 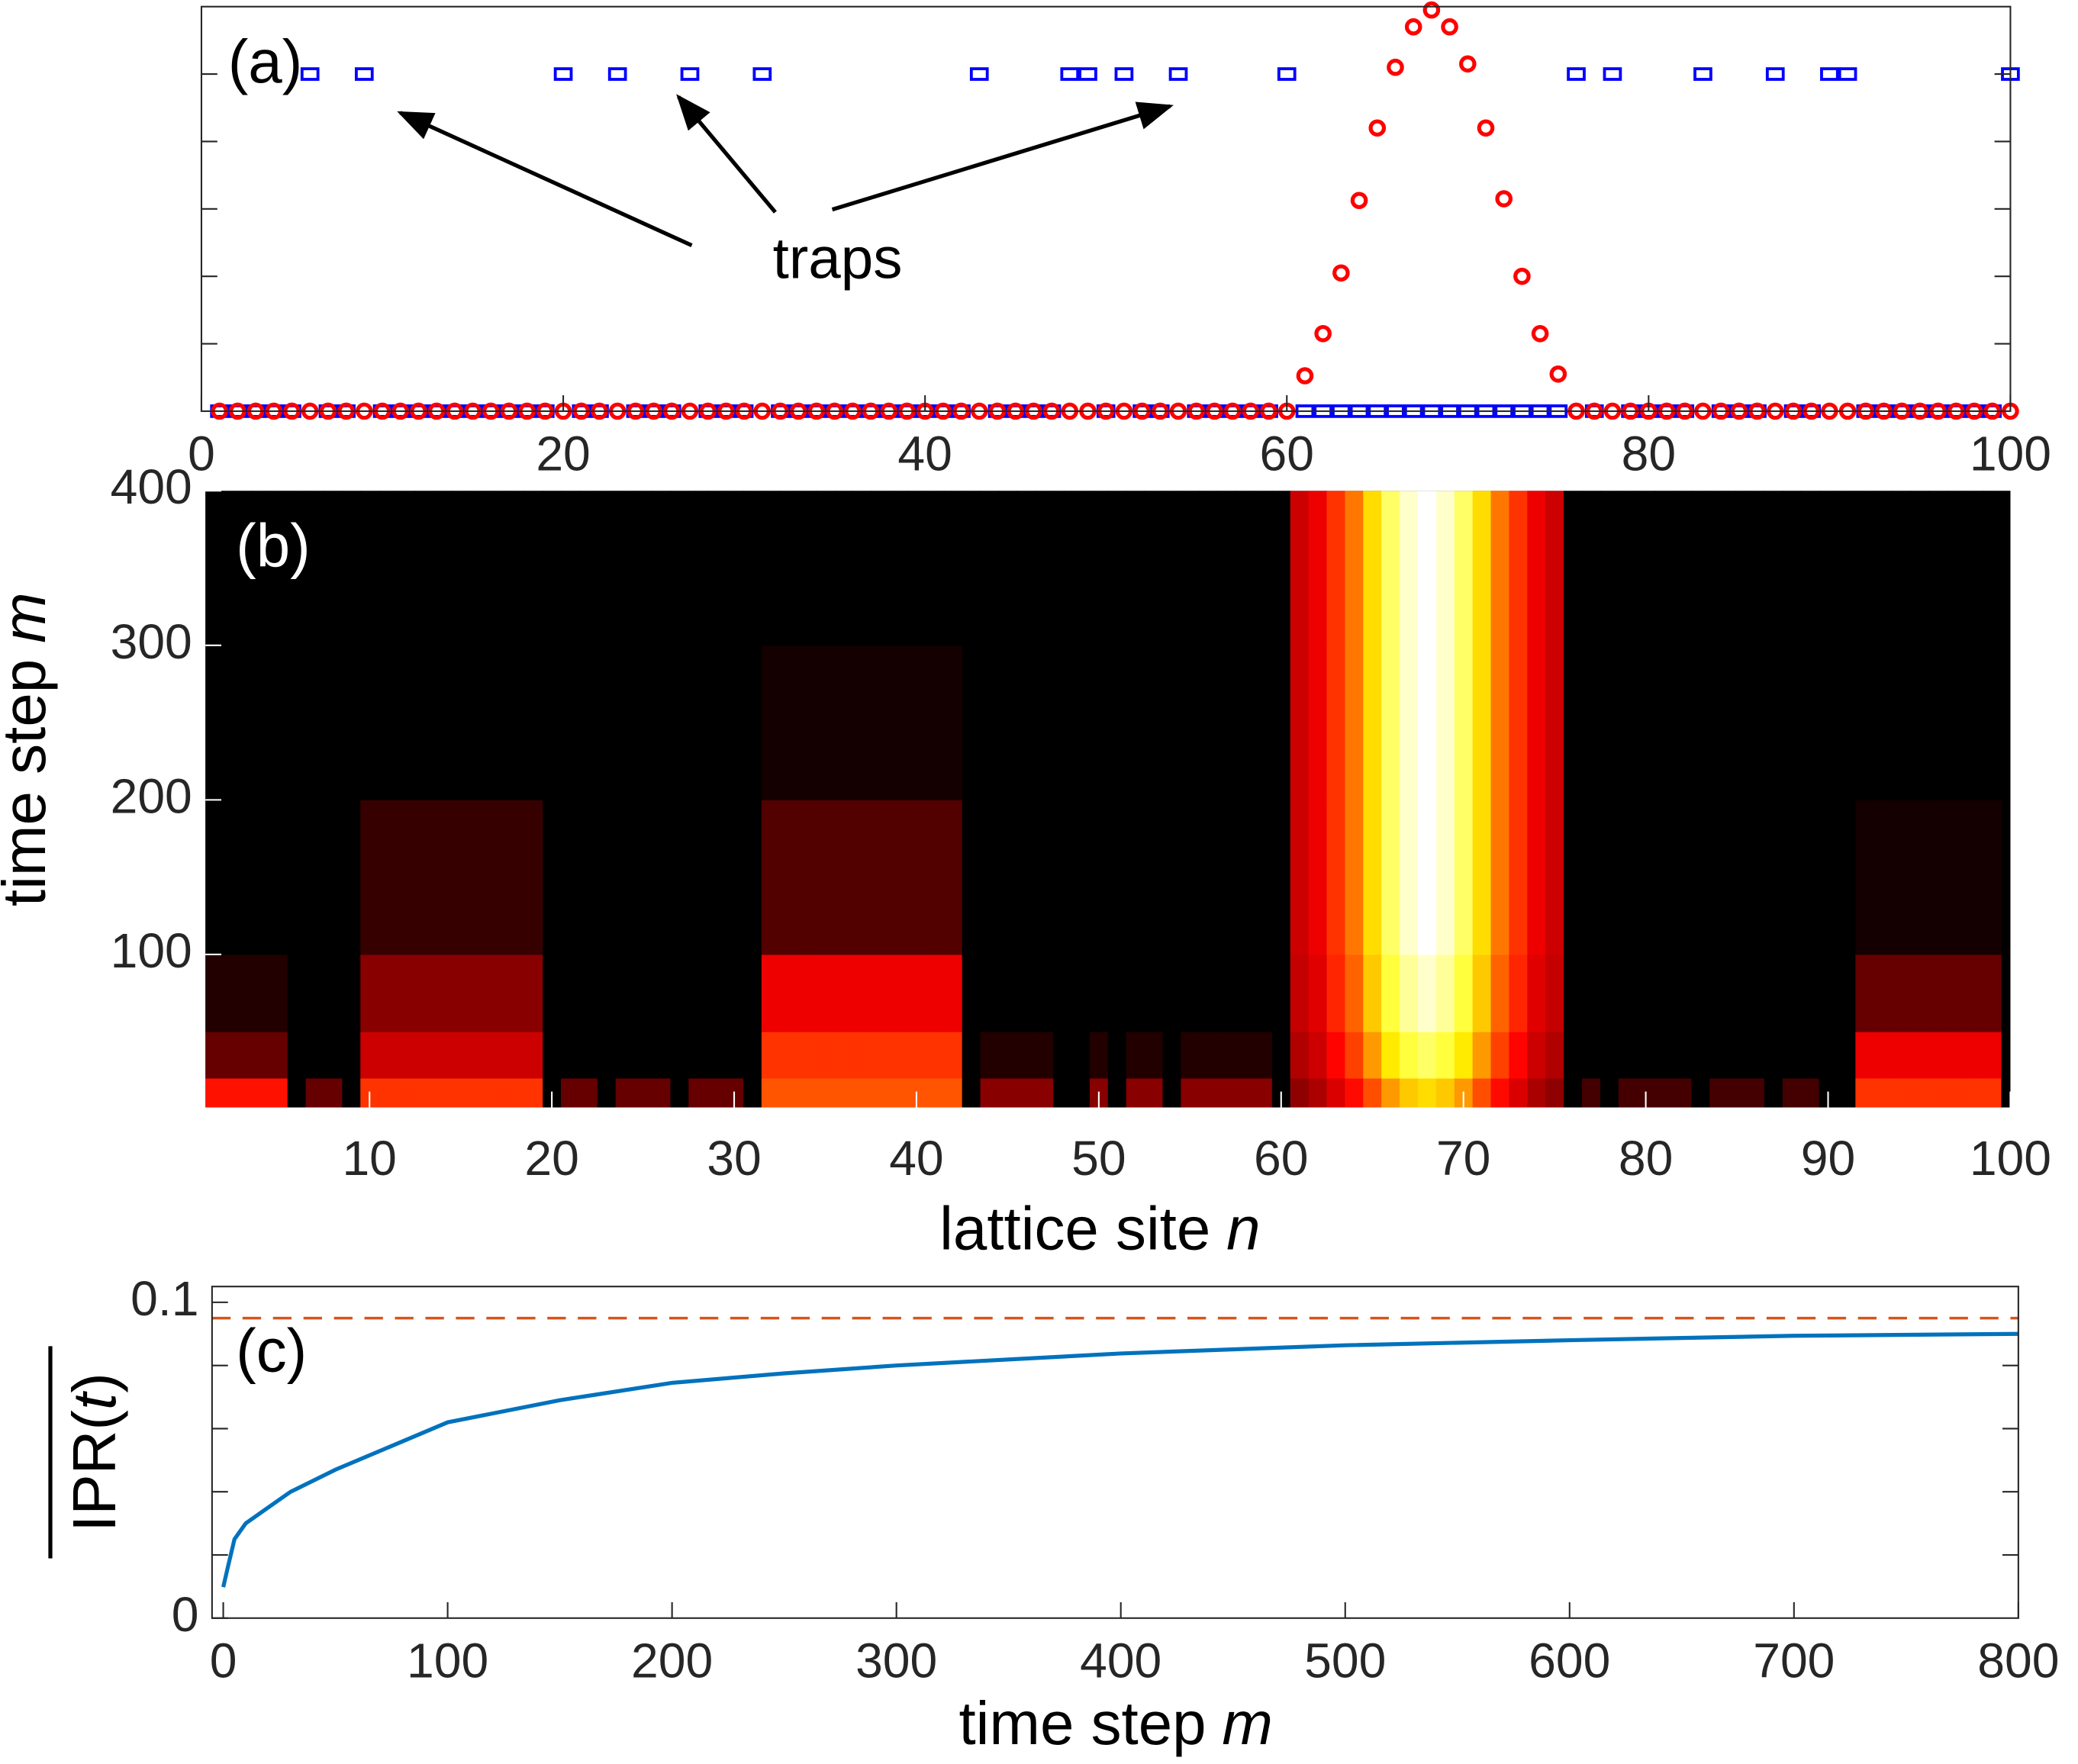 What do you see at coordinates (1099, 1229) in the screenshot?
I see `x-axis-label: lattice site n` at bounding box center [1099, 1229].